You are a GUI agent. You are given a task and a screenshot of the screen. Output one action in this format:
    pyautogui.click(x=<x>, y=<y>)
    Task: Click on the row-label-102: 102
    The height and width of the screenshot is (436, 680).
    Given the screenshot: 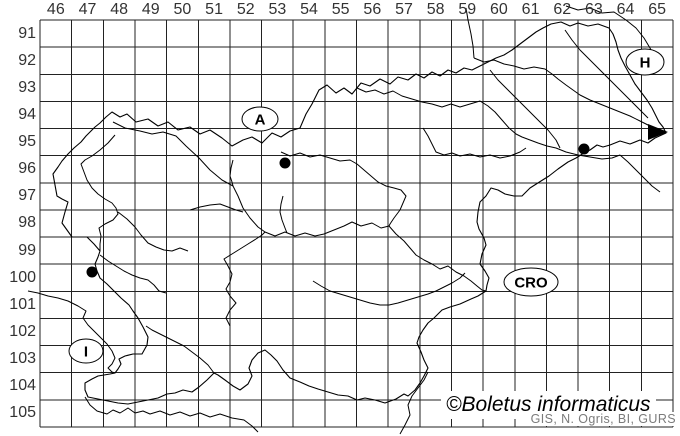 What is the action you would take?
    pyautogui.click(x=22, y=331)
    